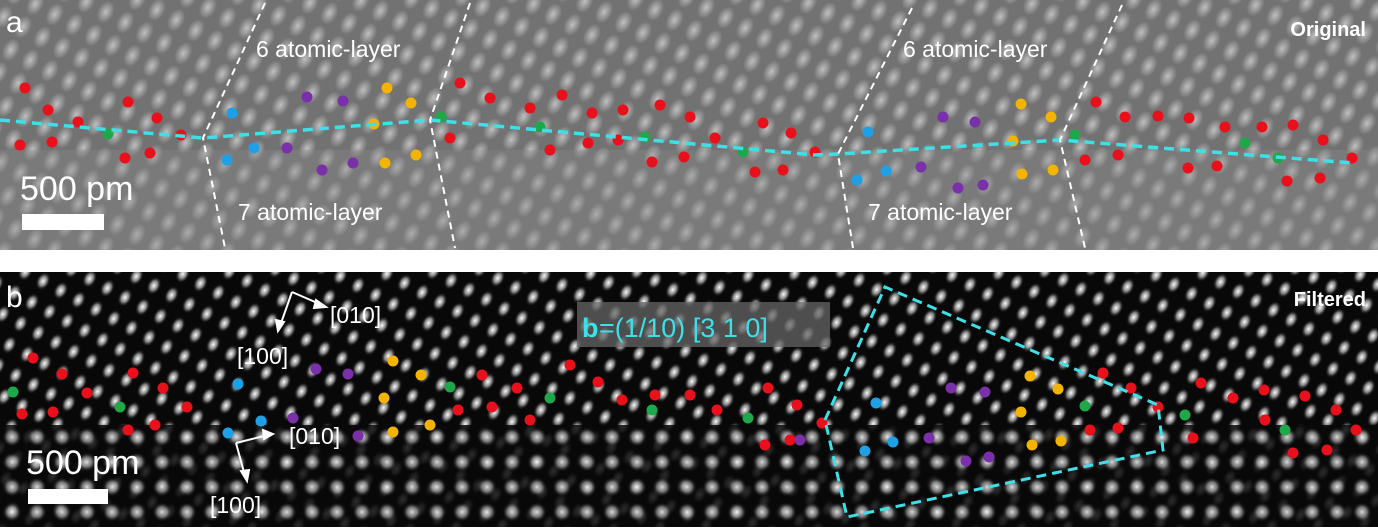 Image resolution: width=1378 pixels, height=532 pixels. Describe the element at coordinates (262, 356) in the screenshot. I see `direction-label: [100]` at that location.